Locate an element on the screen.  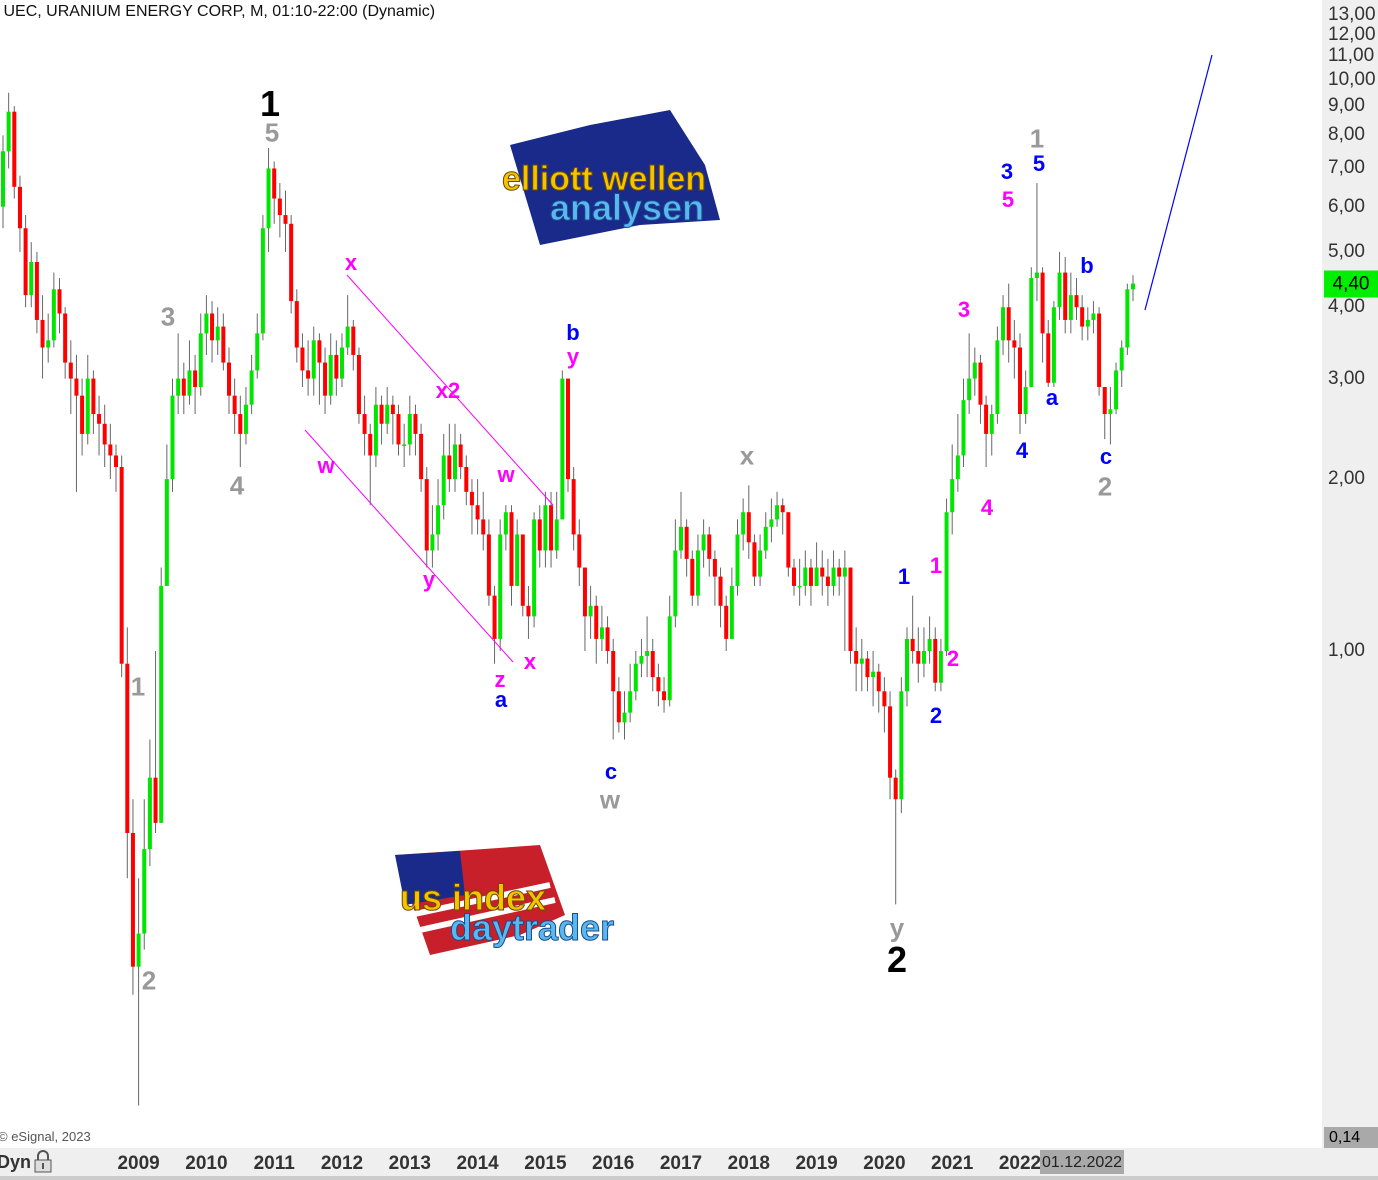
wave-label: w is located at coordinates (506, 474).